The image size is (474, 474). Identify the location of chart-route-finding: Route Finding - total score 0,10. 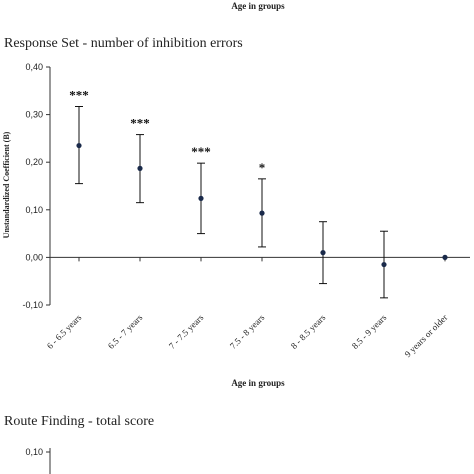
(79, 444).